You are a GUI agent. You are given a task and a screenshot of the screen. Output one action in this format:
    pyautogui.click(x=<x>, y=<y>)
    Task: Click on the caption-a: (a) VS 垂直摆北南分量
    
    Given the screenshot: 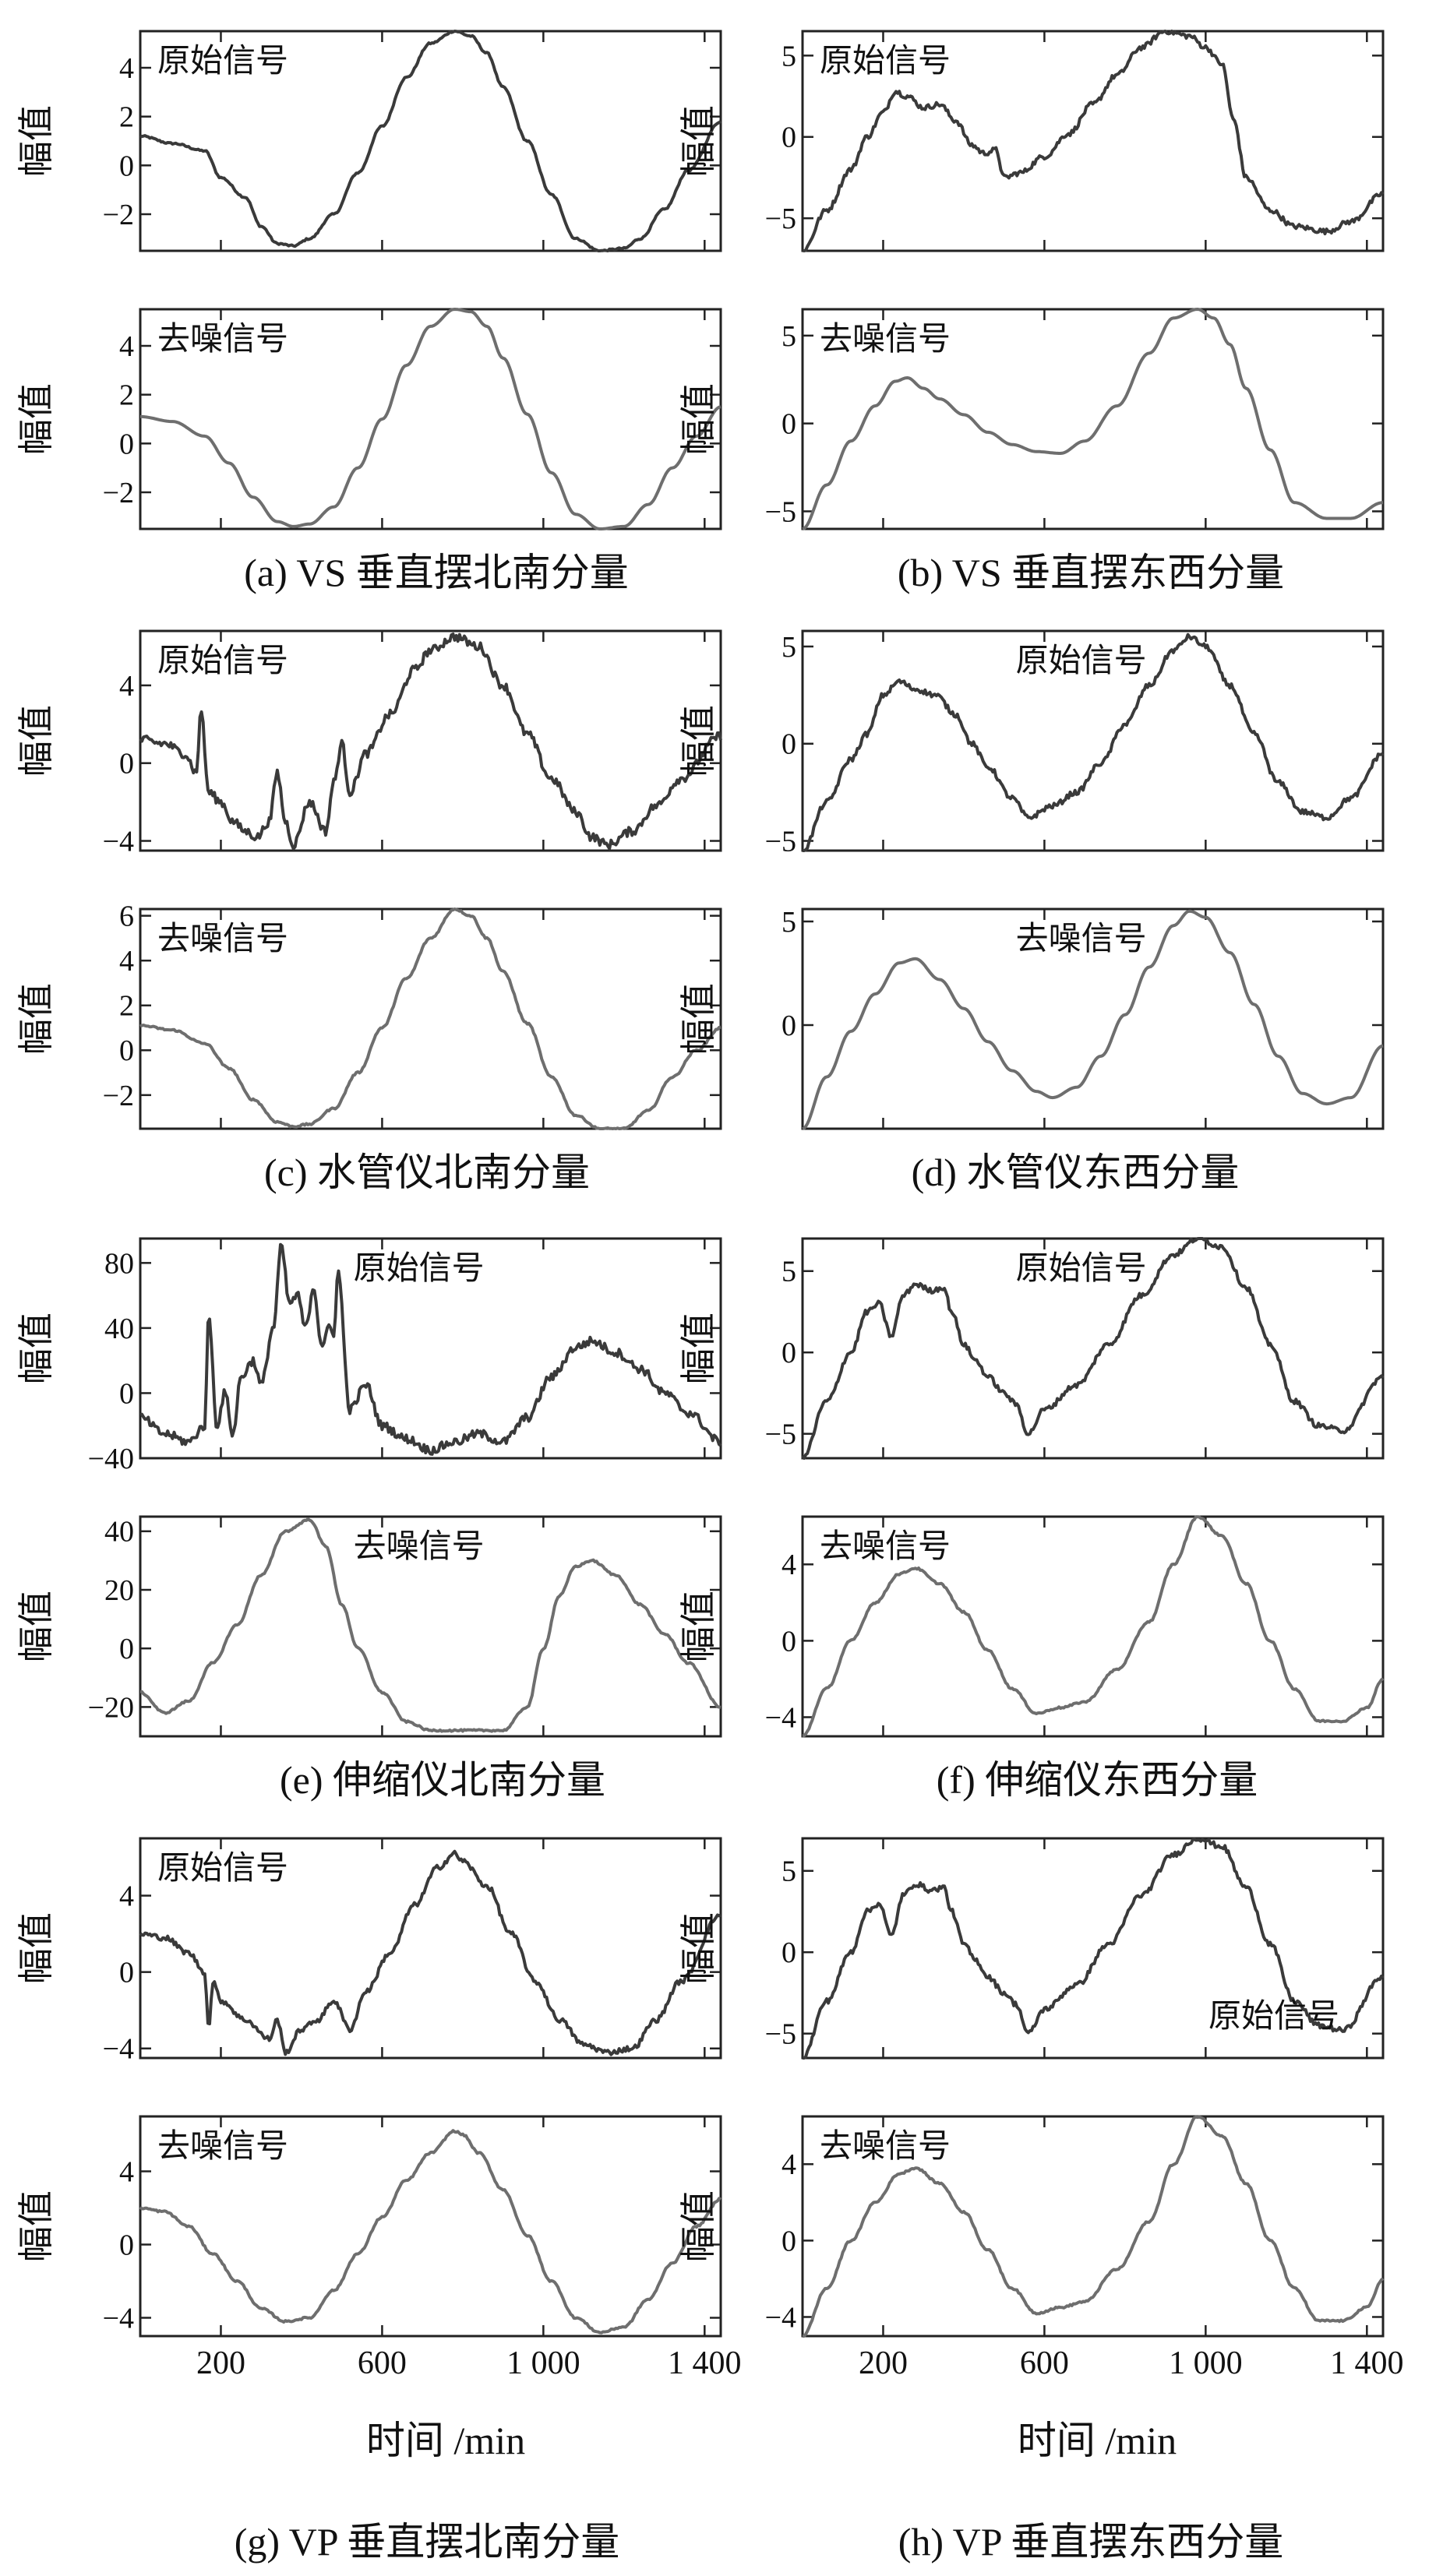 What is the action you would take?
    pyautogui.click(x=436, y=572)
    